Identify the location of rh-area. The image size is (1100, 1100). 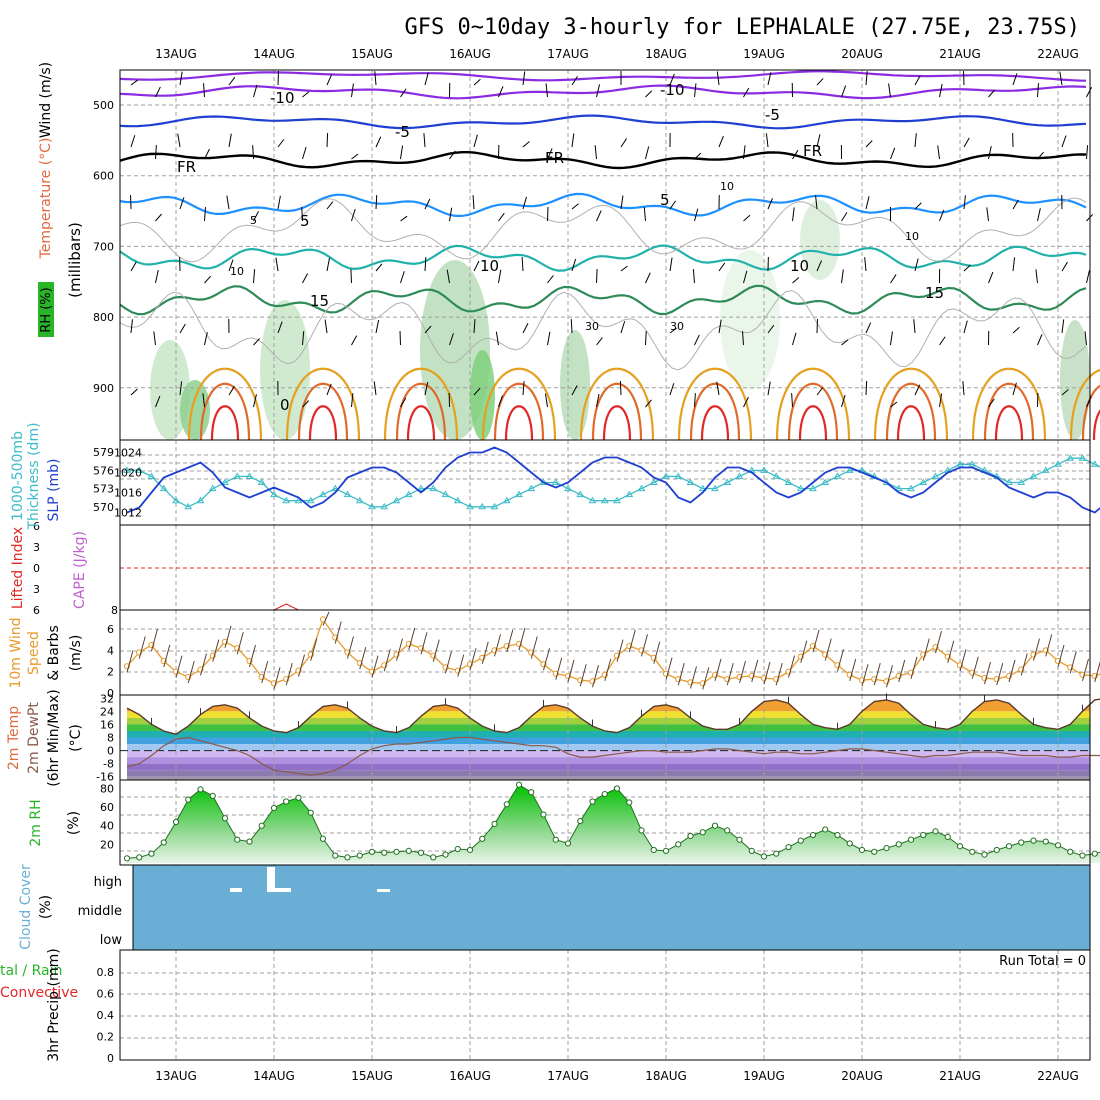
(613, 823).